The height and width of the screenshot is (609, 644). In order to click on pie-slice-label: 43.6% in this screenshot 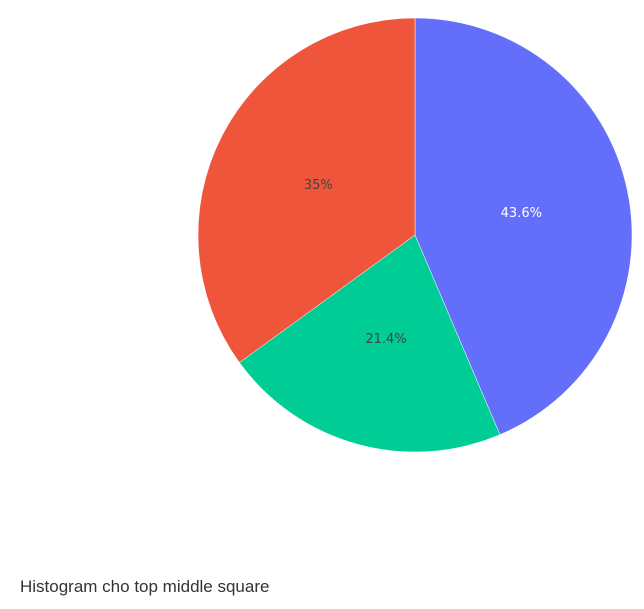, I will do `click(521, 213)`.